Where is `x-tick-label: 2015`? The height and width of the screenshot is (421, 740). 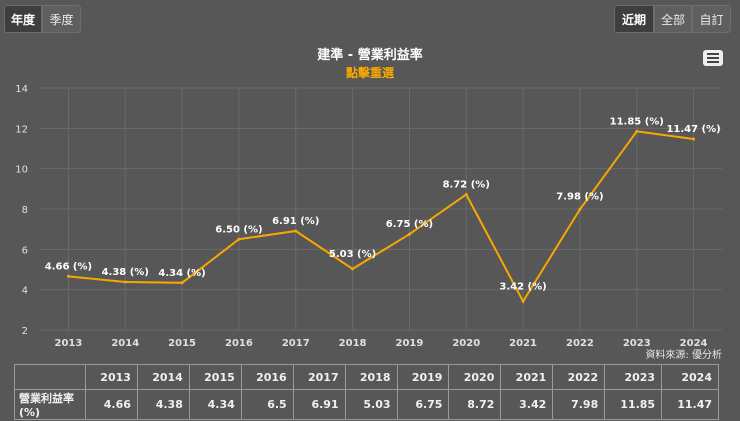 x-tick-label: 2015 is located at coordinates (182, 343).